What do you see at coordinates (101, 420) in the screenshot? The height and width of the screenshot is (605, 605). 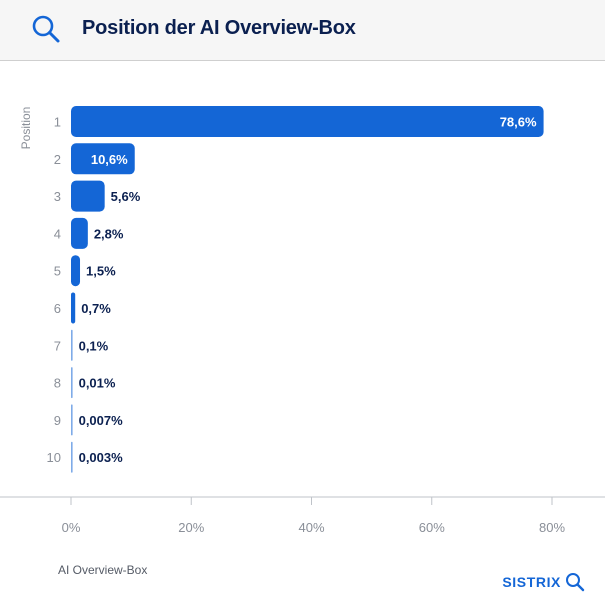 I see `data-label: 0,007%` at bounding box center [101, 420].